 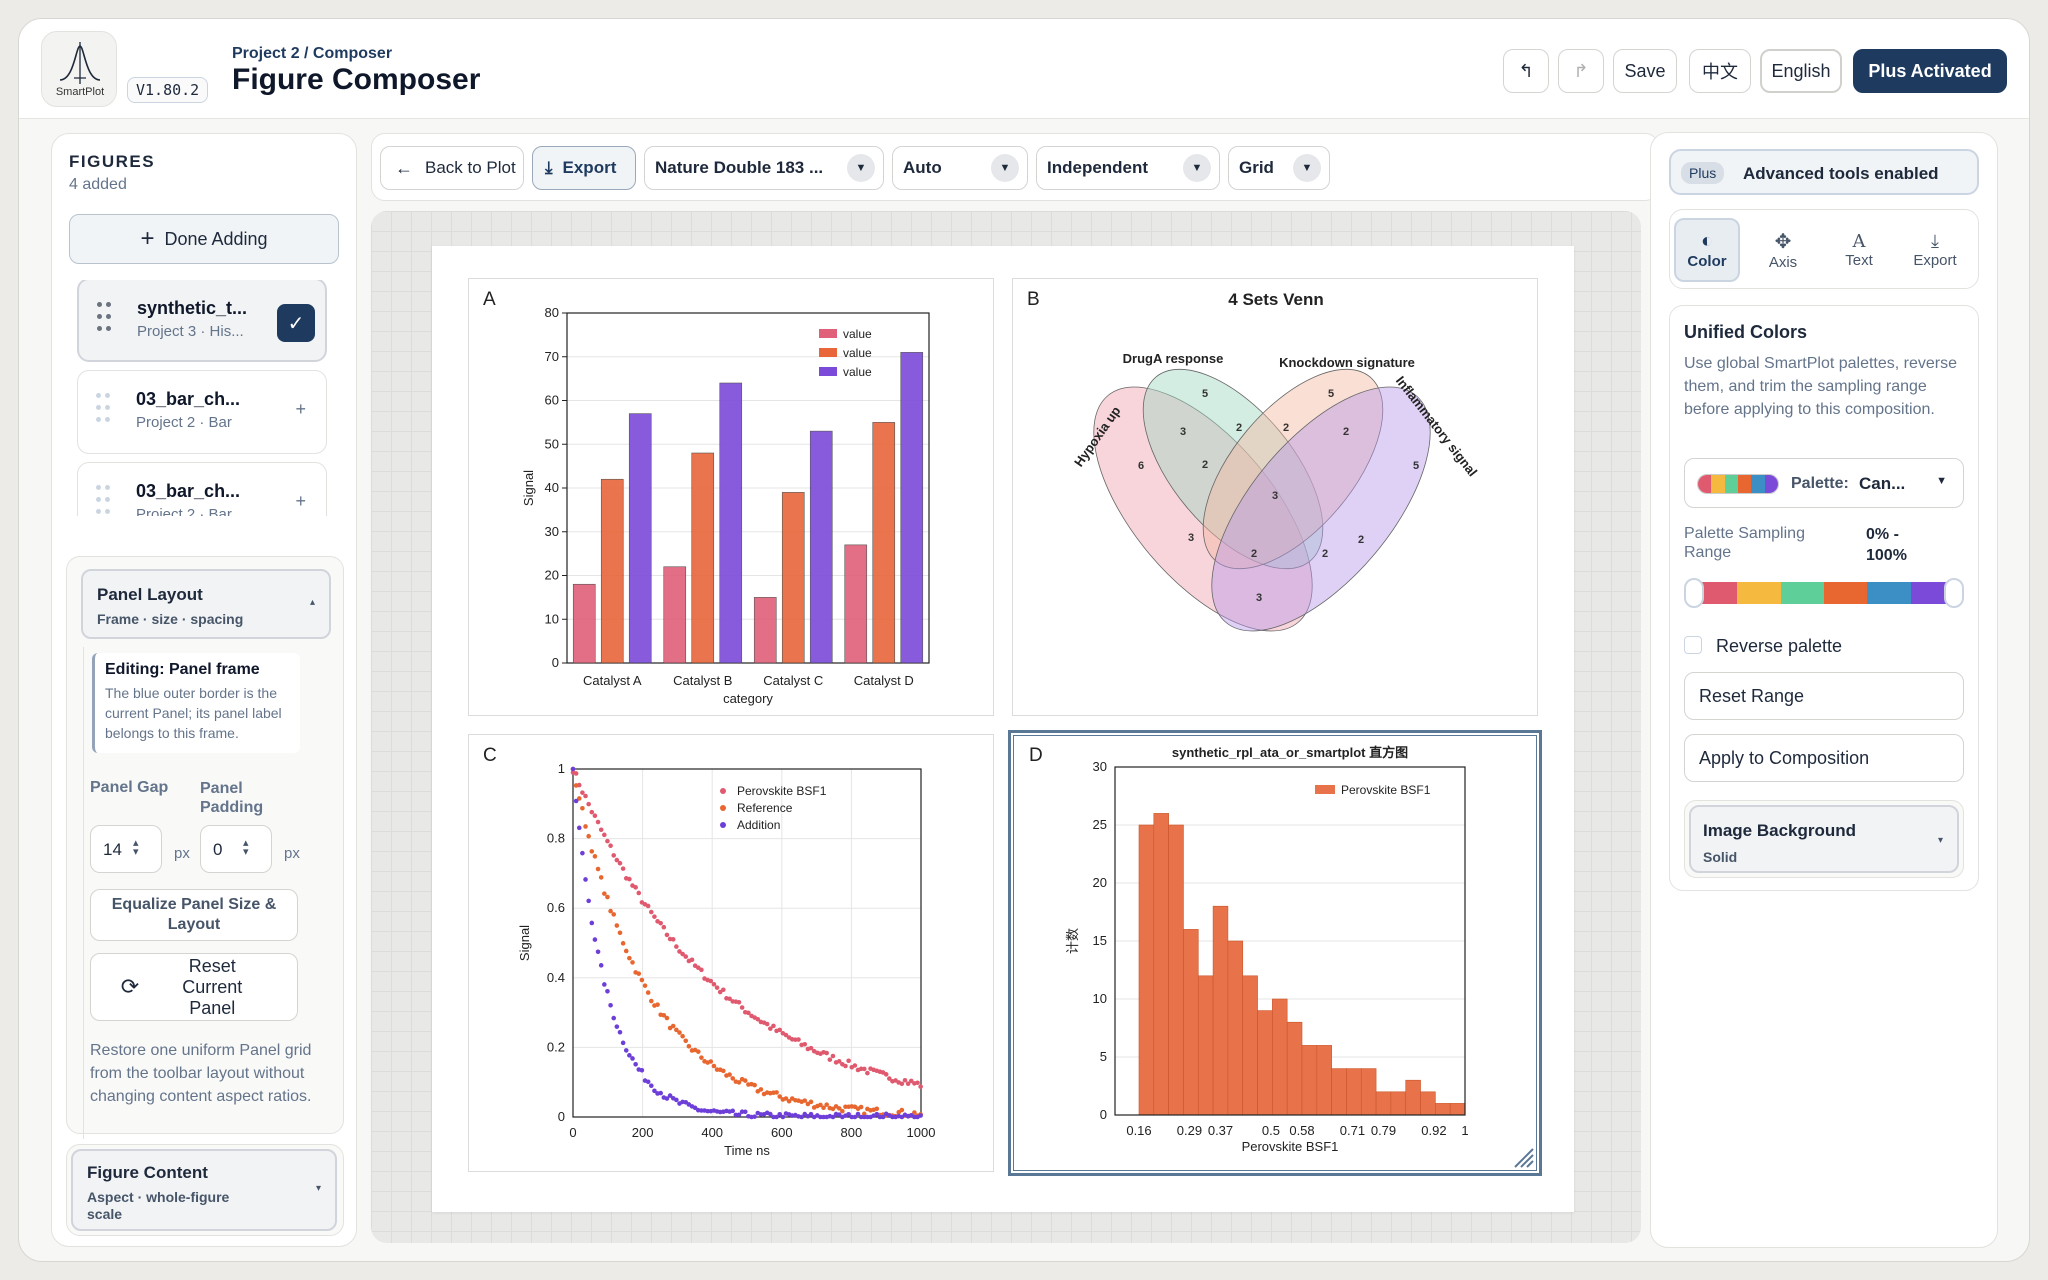 What do you see at coordinates (168, 90) in the screenshot?
I see `version-badge: V1.80.2` at bounding box center [168, 90].